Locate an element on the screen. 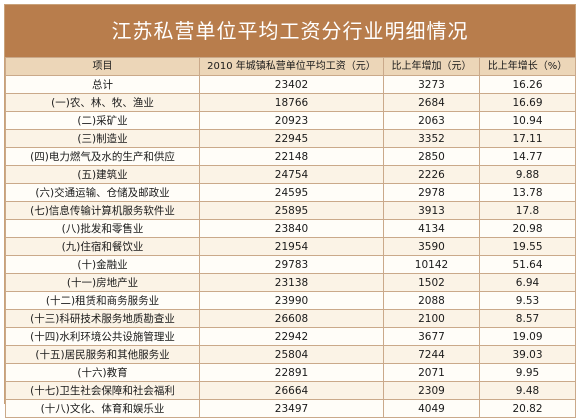 The image size is (580, 418). cell-item: (十六)教育 is located at coordinates (102, 372).